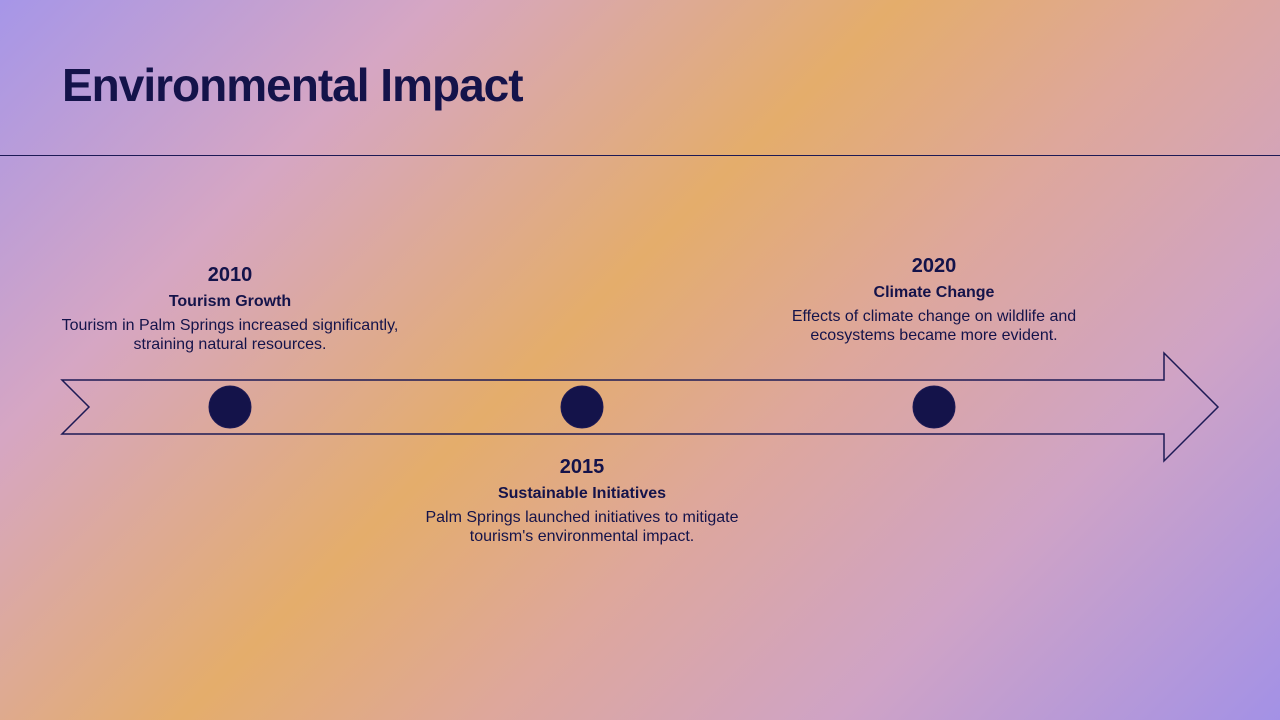 Image resolution: width=1280 pixels, height=720 pixels. Describe the element at coordinates (230, 407) in the screenshot. I see `timeline-dot-2010` at that location.